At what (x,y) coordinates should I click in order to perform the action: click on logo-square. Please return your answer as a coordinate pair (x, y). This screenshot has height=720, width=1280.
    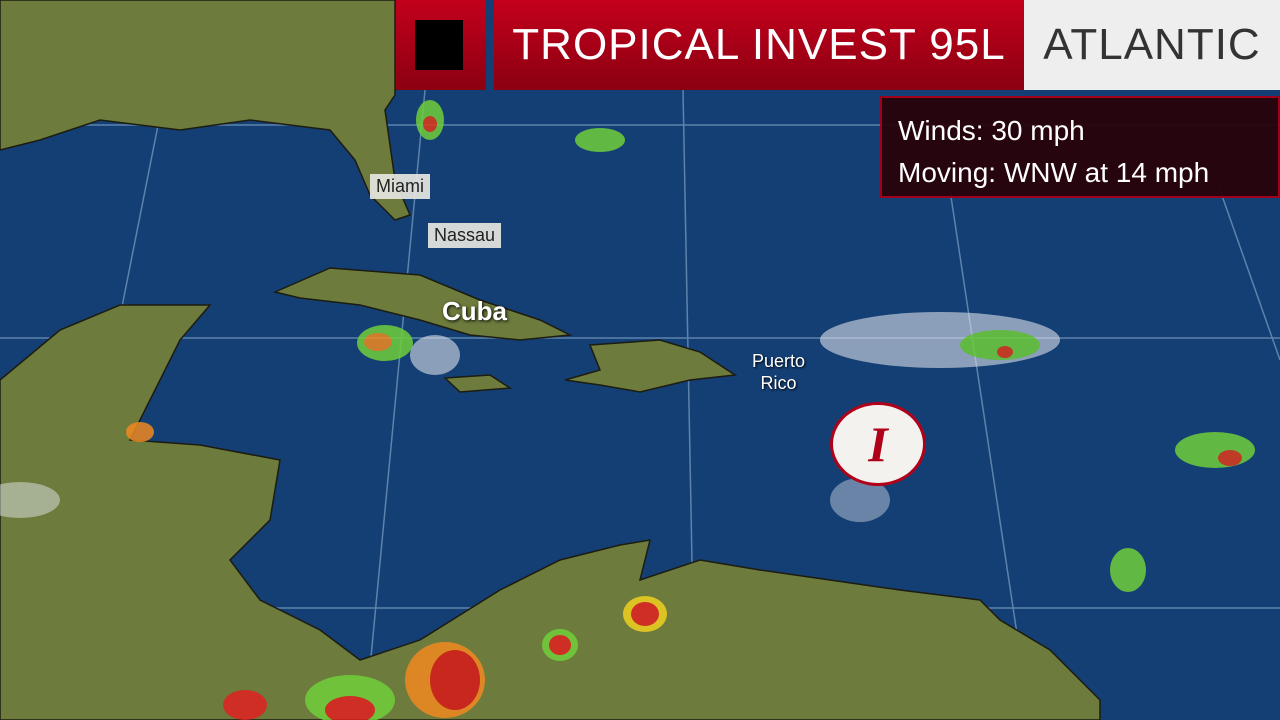
    Looking at the image, I should click on (439, 45).